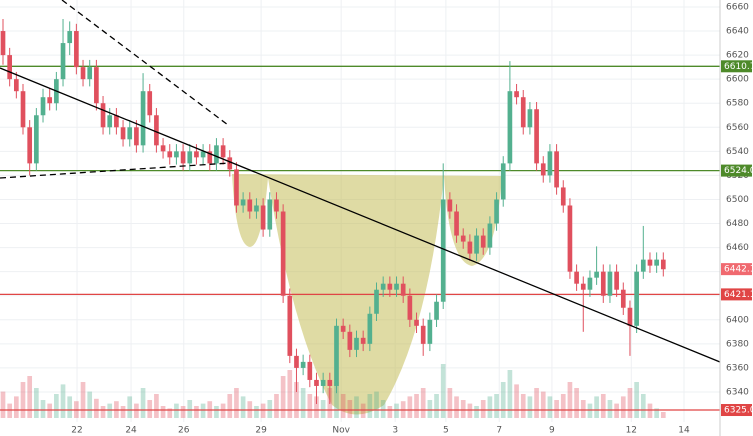 The height and width of the screenshot is (436, 753). What do you see at coordinates (499, 431) in the screenshot?
I see `x-tick-label: 7` at bounding box center [499, 431].